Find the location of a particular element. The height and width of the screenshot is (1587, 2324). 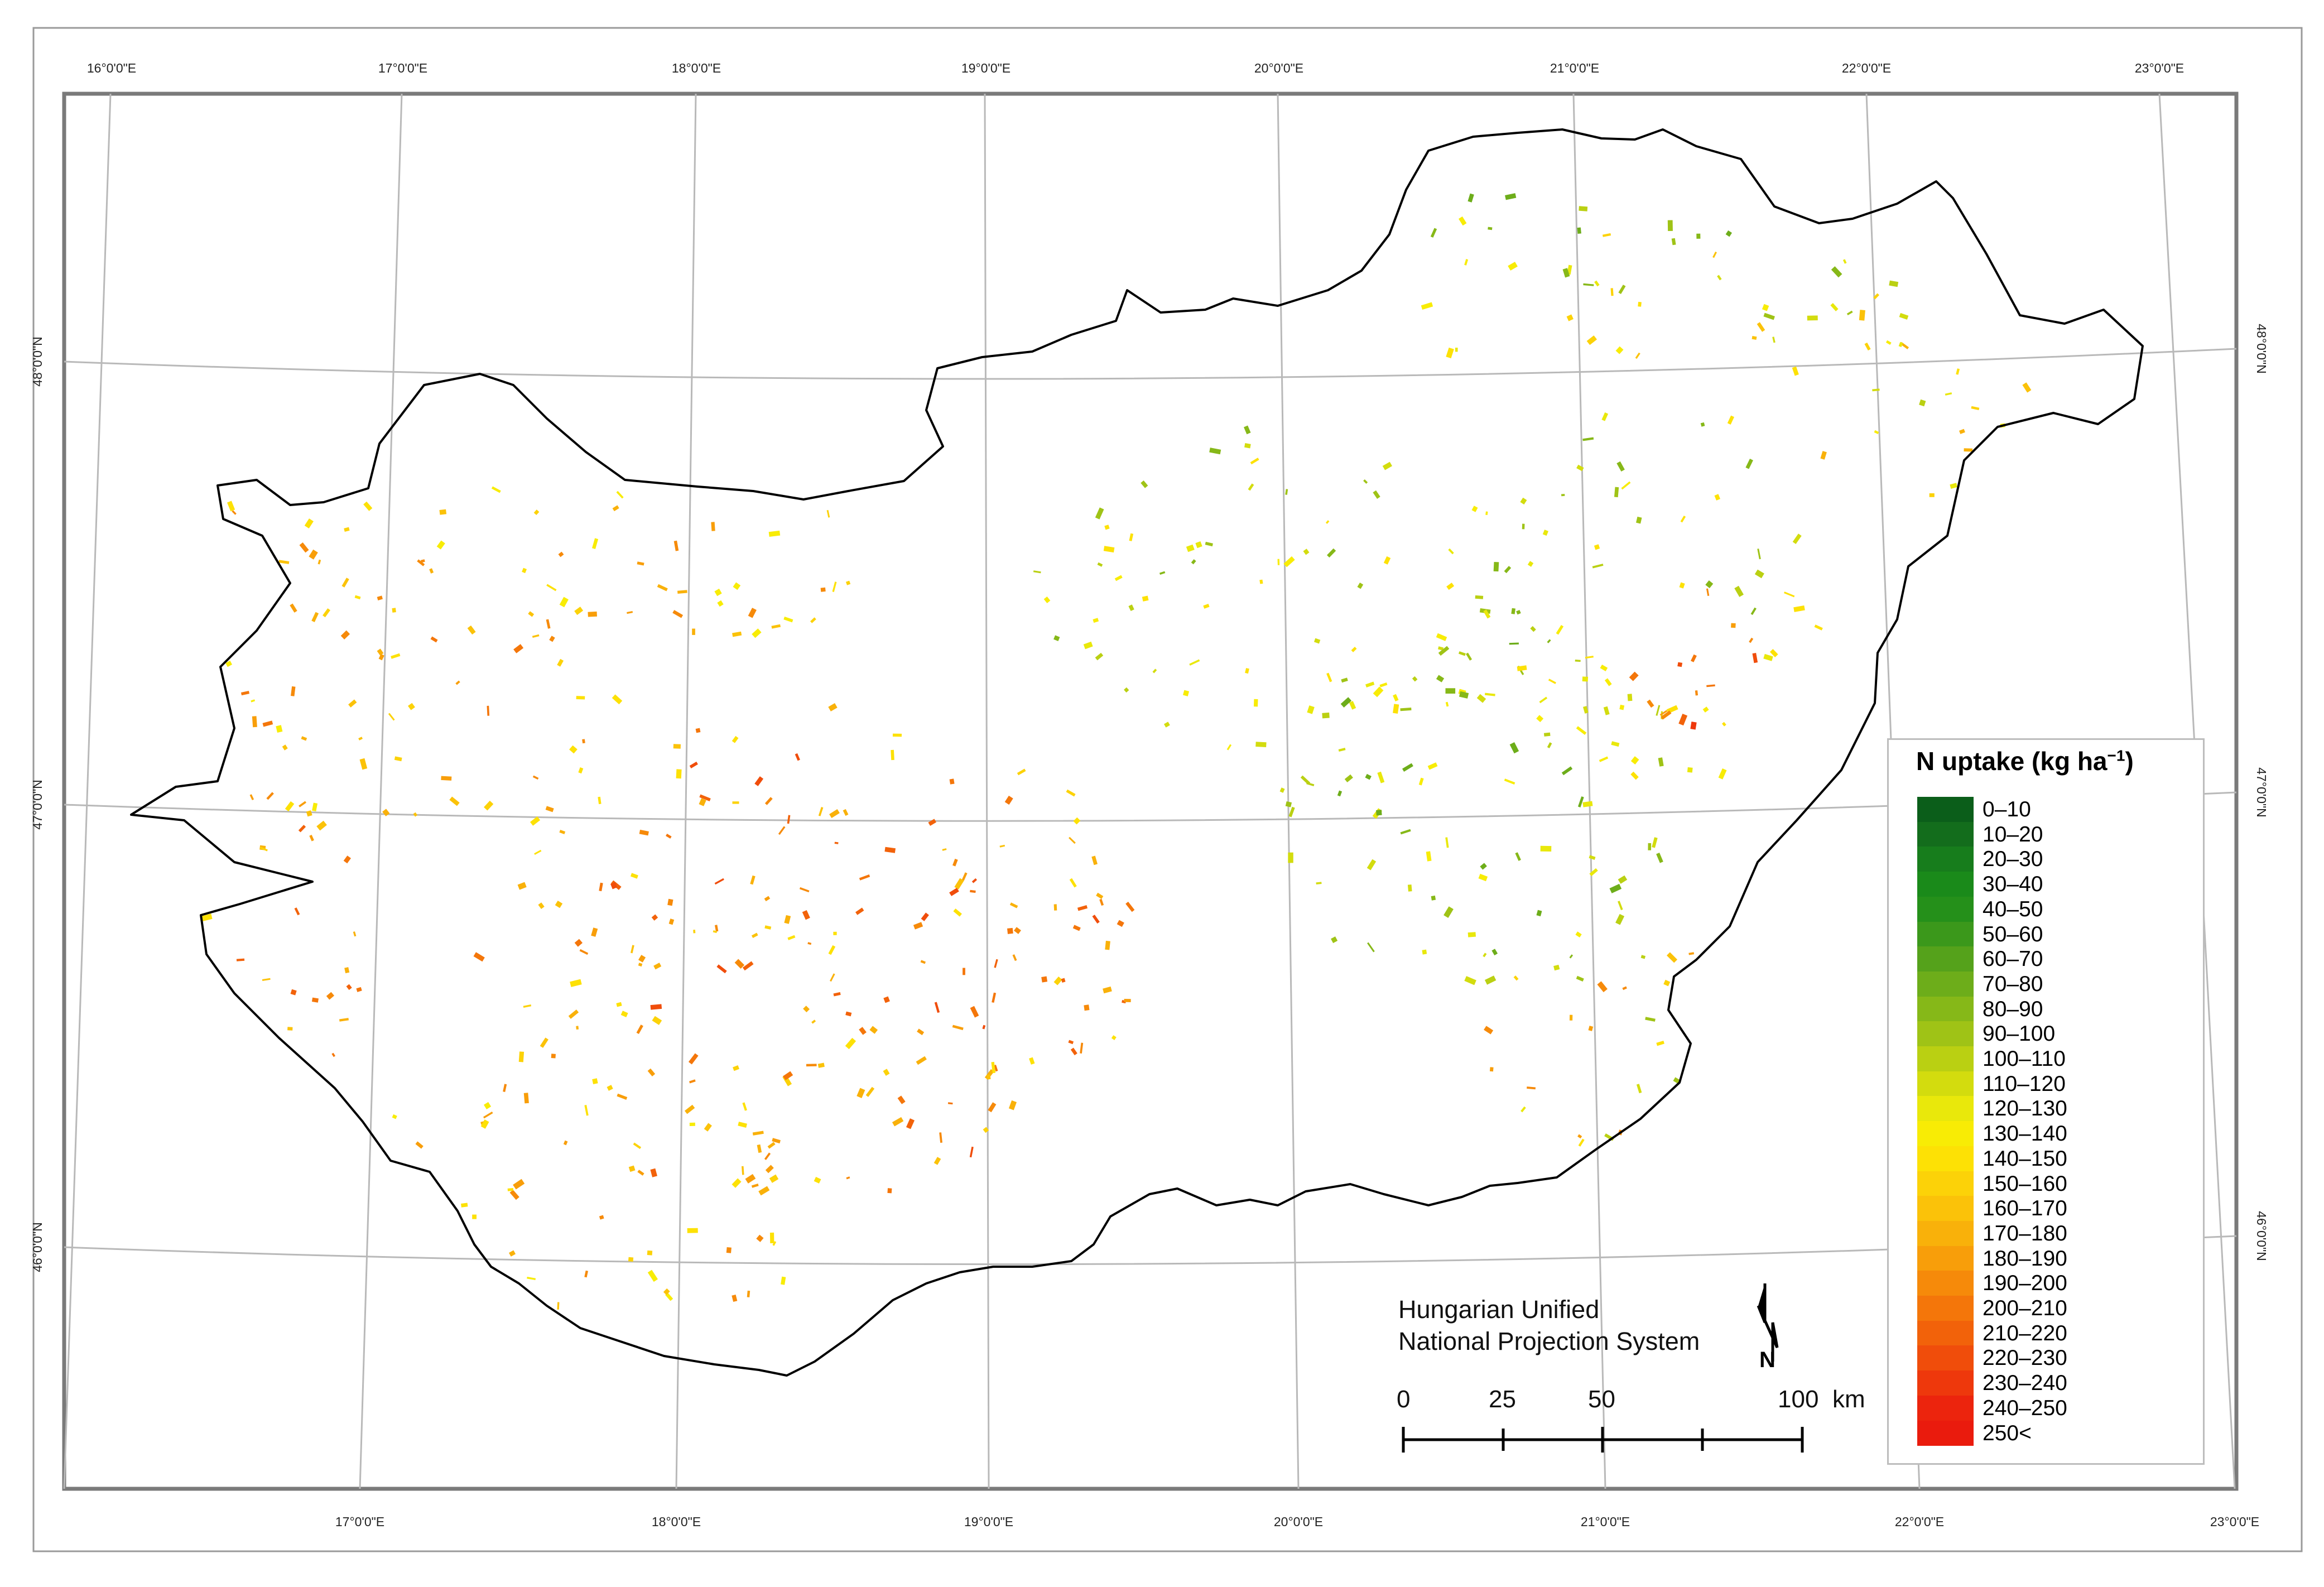

legend-label: 0–10 is located at coordinates (2007, 809).